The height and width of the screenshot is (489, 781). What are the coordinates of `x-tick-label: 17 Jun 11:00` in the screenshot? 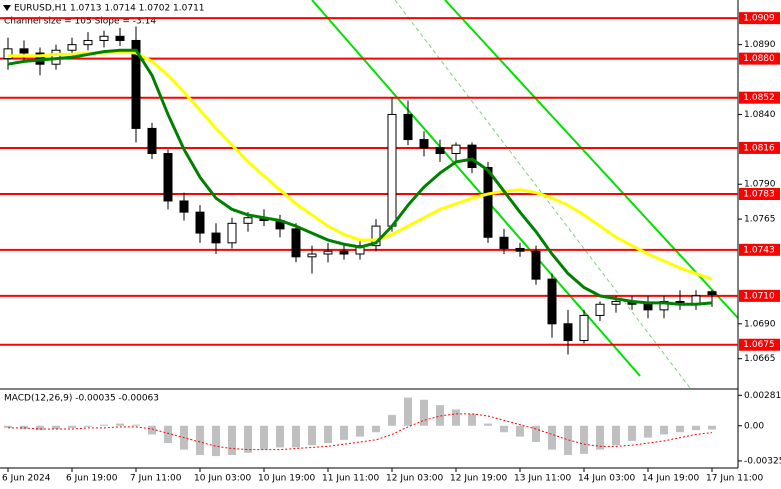 It's located at (734, 479).